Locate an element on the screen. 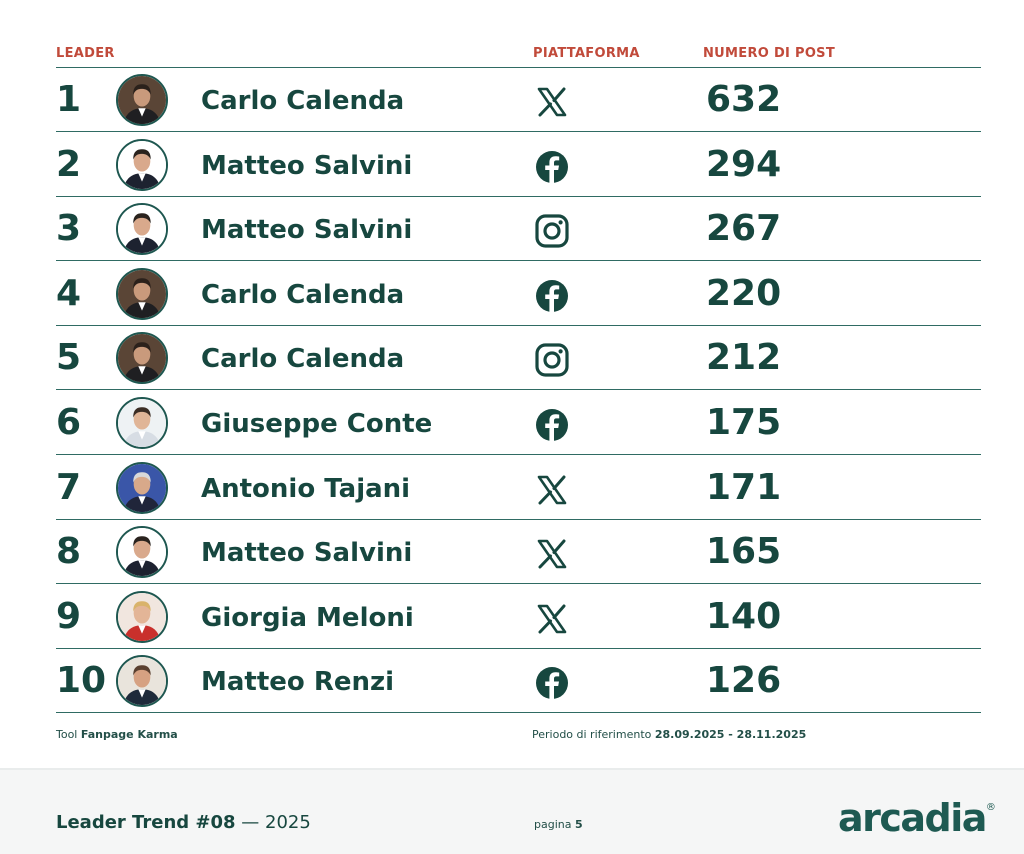 The width and height of the screenshot is (1024, 854). post-count: 632 is located at coordinates (744, 99).